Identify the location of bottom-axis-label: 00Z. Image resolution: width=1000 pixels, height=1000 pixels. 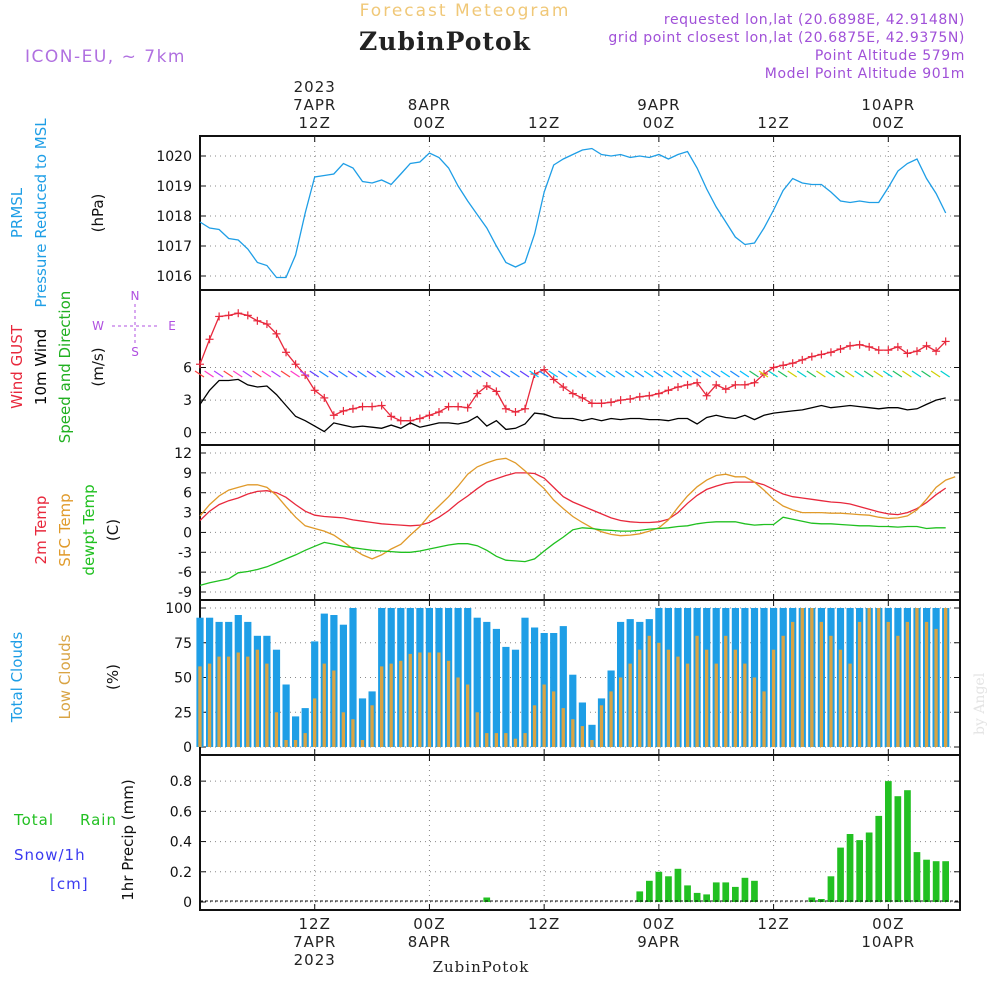
(888, 924).